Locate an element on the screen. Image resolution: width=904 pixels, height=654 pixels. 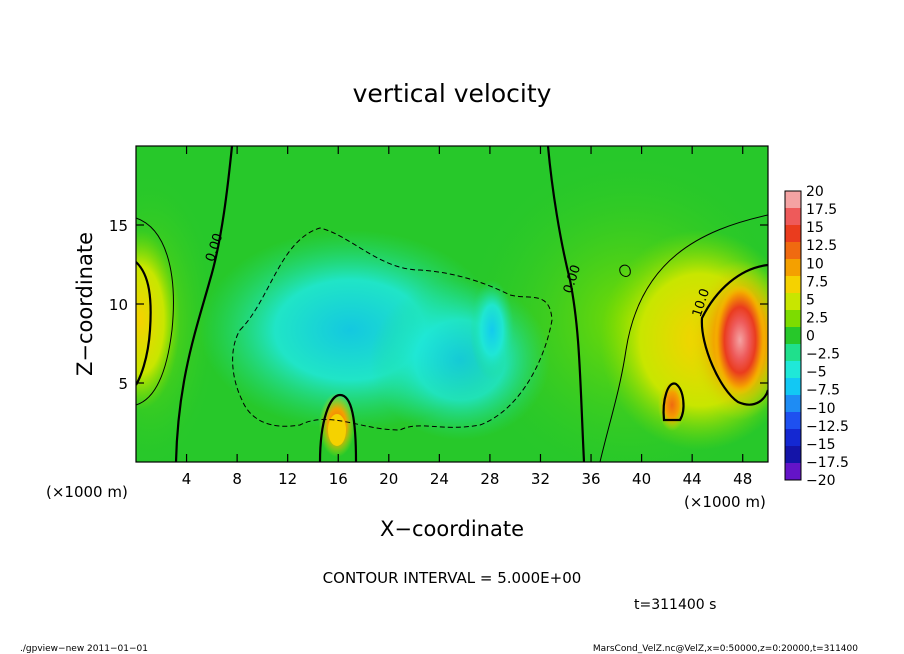
x-tick-label: 8 is located at coordinates (237, 479).